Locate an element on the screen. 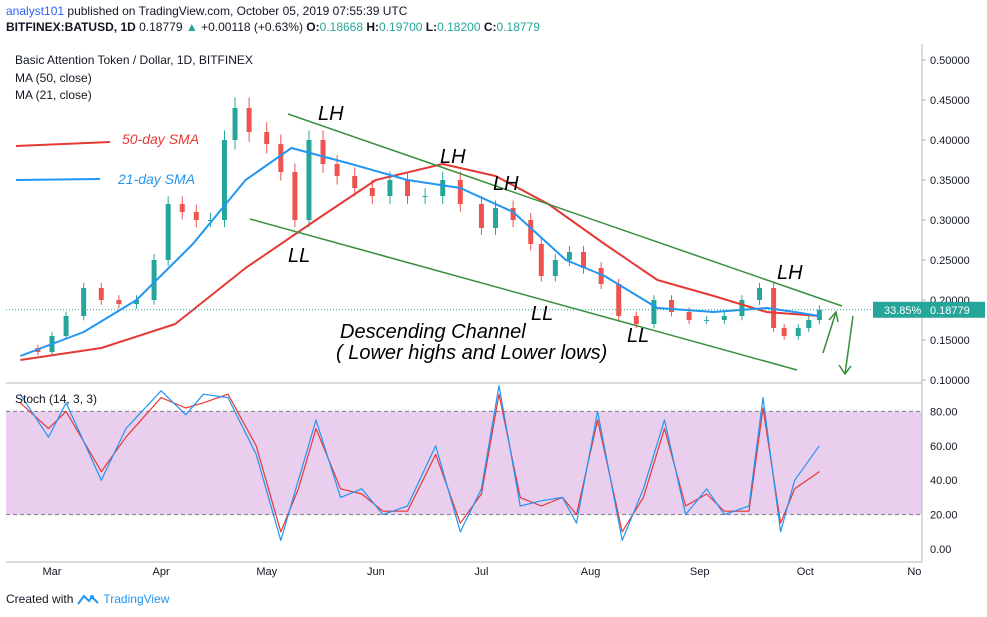 This screenshot has width=987, height=617. legend-ma21-swatch is located at coordinates (58, 179).